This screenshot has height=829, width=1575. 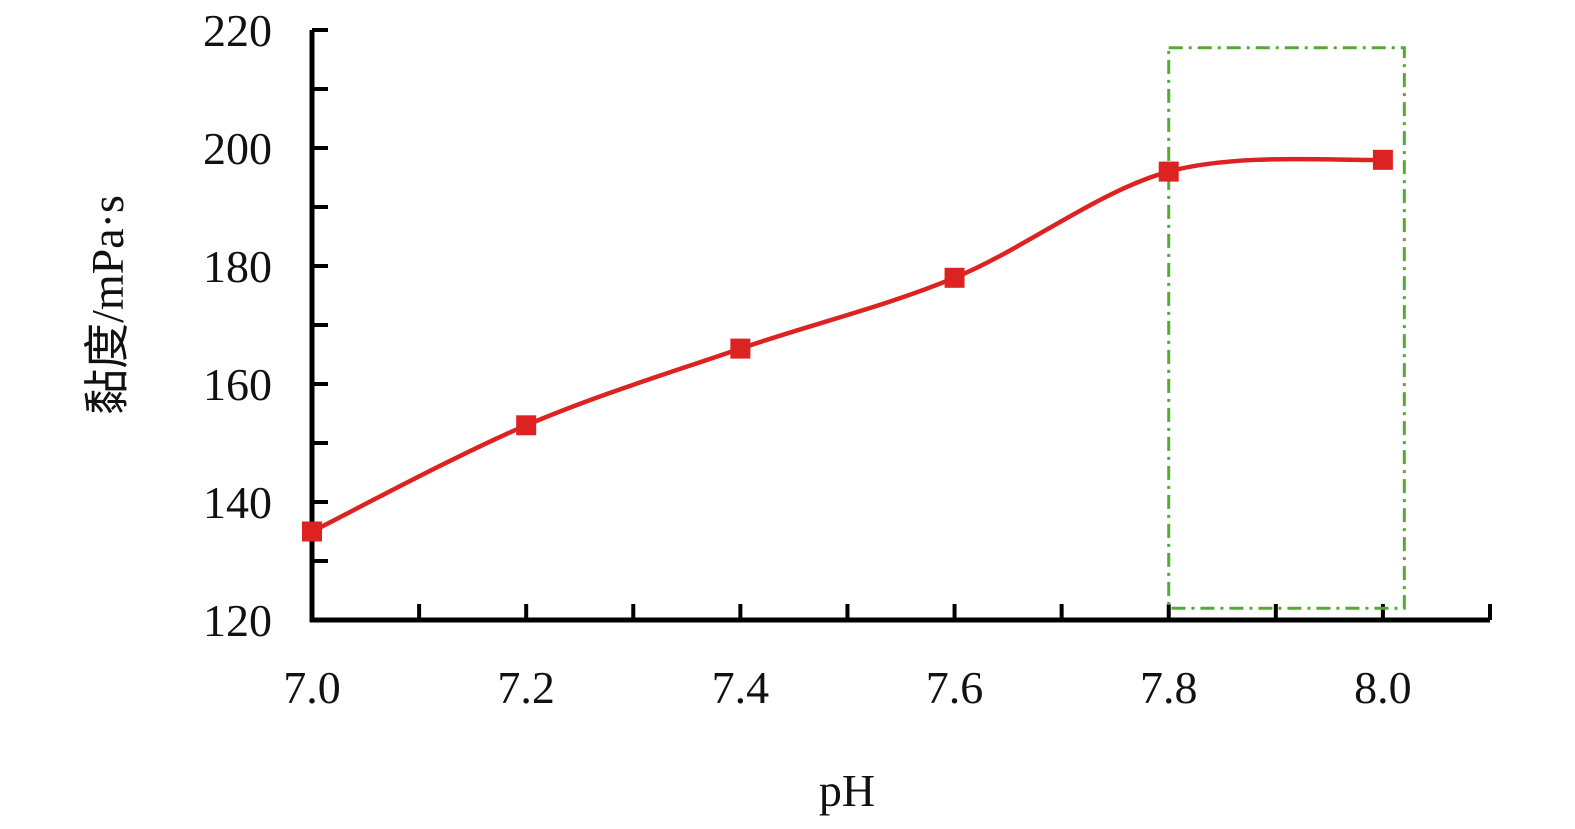 I want to click on x-tick-label: 7.0, so click(x=312, y=687).